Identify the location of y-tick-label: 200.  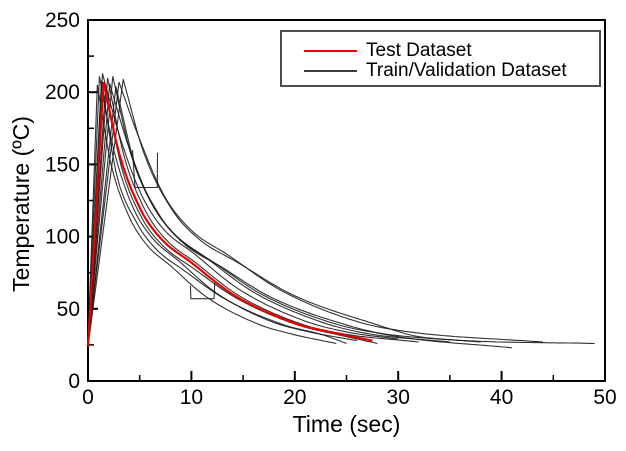
(62, 92).